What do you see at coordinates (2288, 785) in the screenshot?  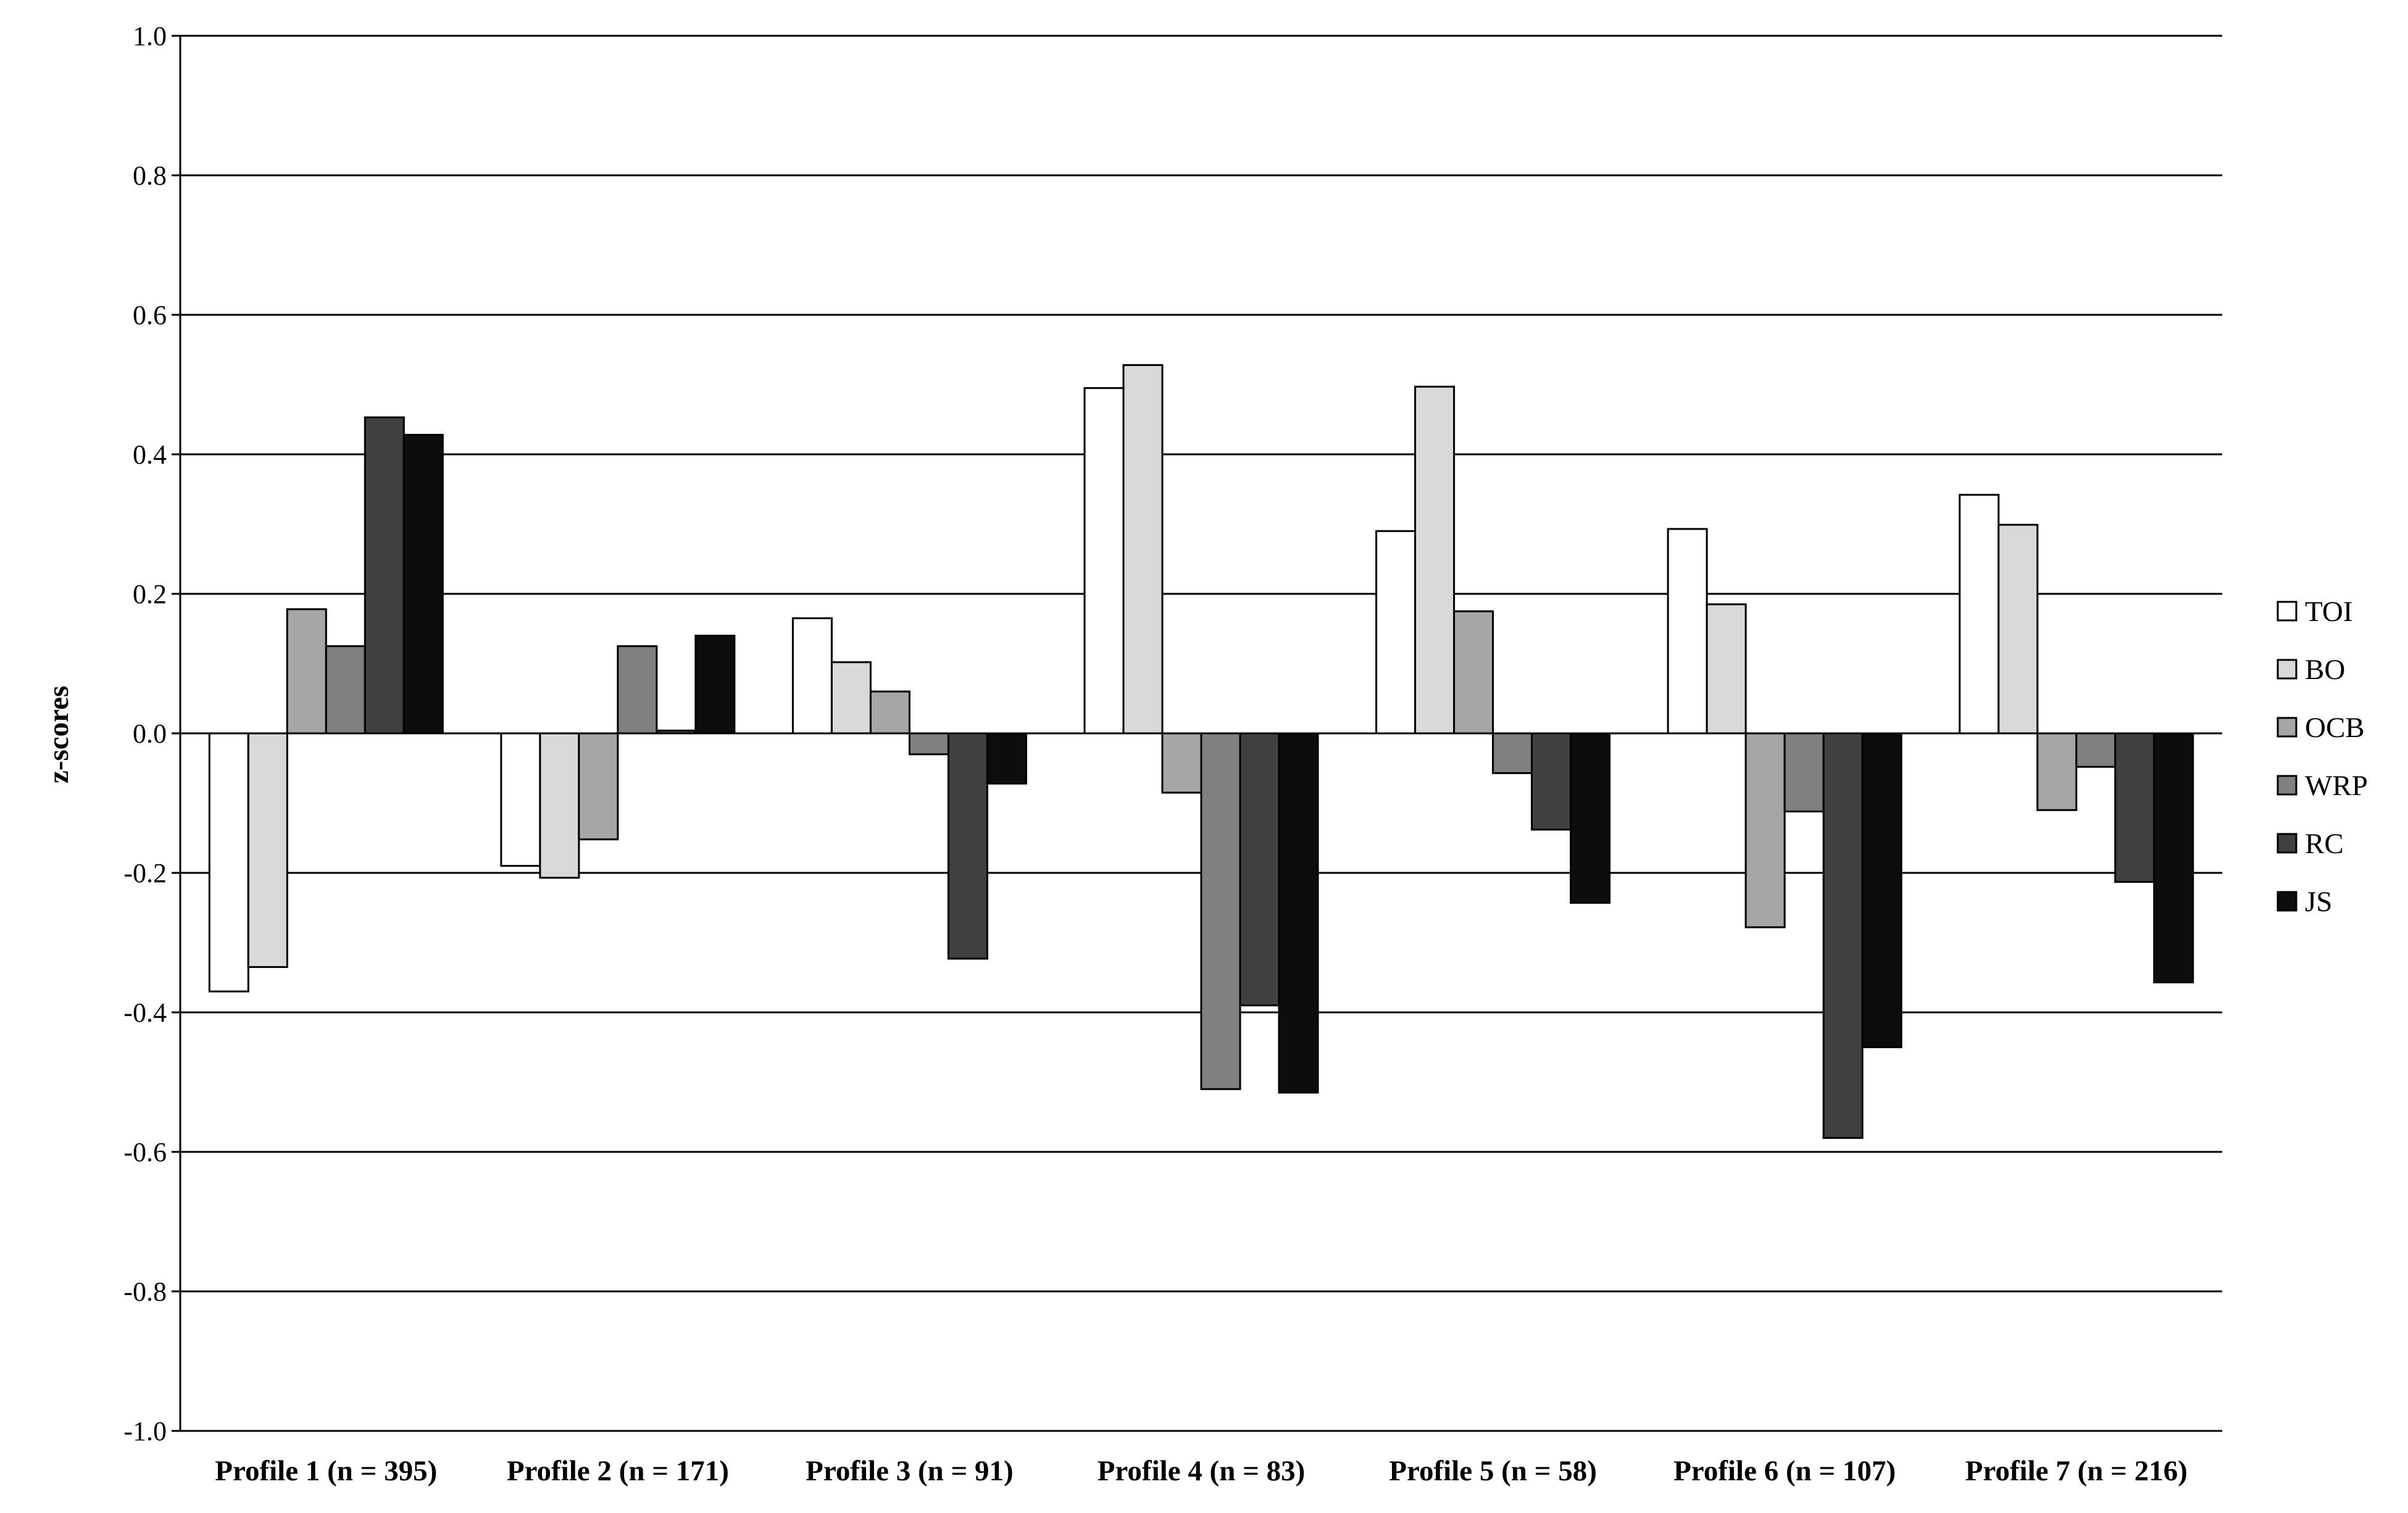 I see `legend-swatch-wrp` at bounding box center [2288, 785].